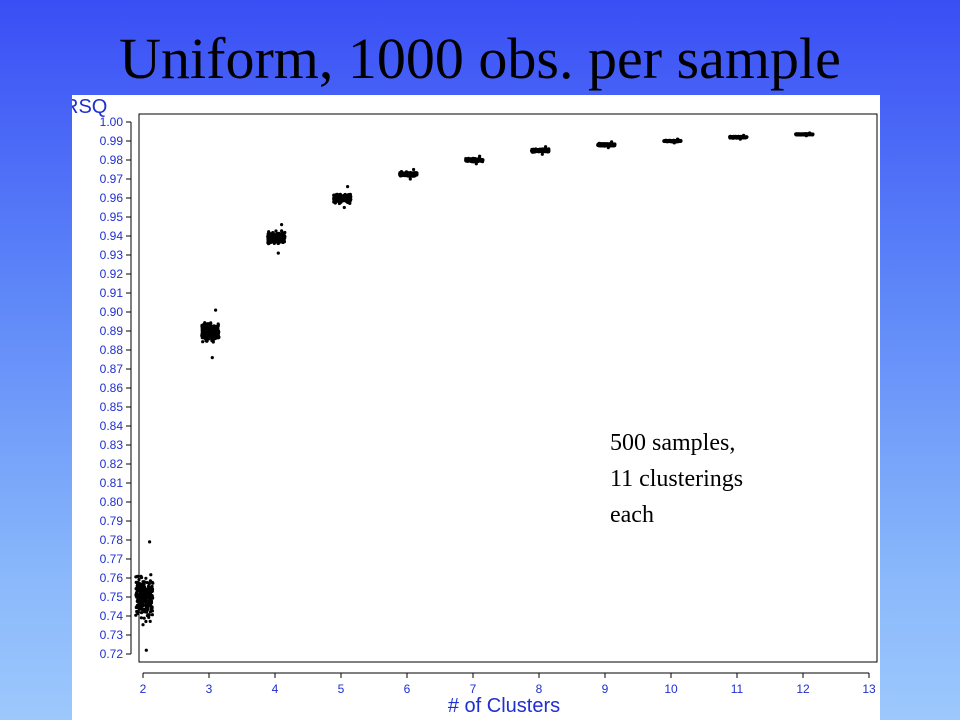 The height and width of the screenshot is (720, 960). I want to click on x-axis-title: # of Clusters, so click(504, 706).